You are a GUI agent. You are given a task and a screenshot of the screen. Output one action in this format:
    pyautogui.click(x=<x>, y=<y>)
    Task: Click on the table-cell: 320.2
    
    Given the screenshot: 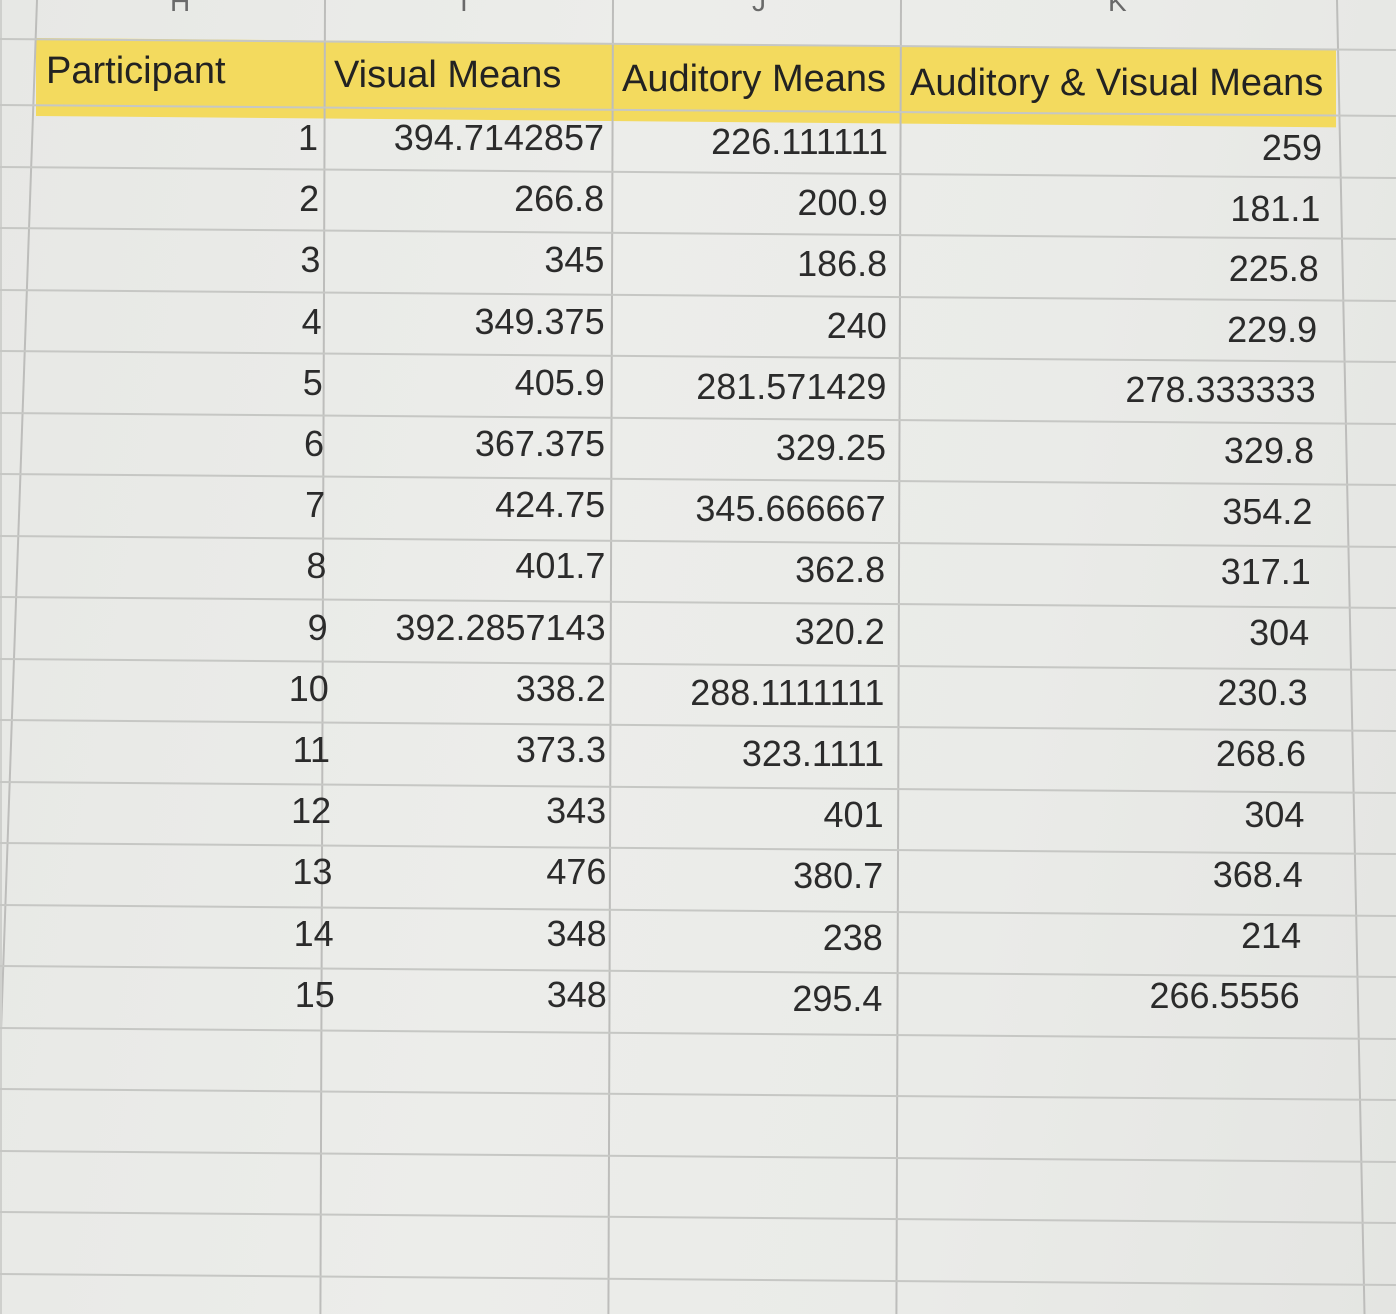 What is the action you would take?
    pyautogui.click(x=839, y=631)
    